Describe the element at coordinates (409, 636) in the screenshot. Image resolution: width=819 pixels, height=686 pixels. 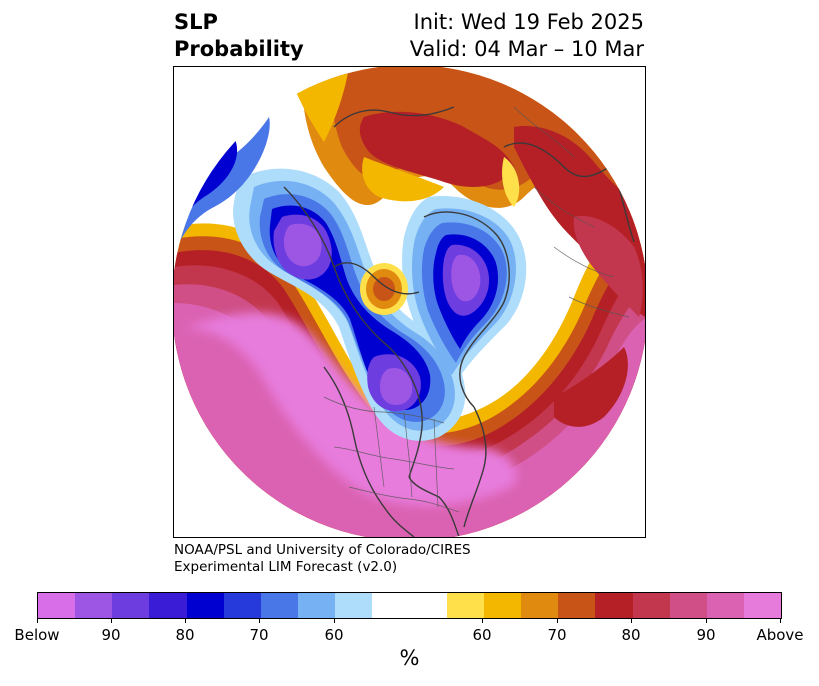
I see `colorbar-tick-labels: Below 90 80 70 60 60 70 80 90 Above` at that location.